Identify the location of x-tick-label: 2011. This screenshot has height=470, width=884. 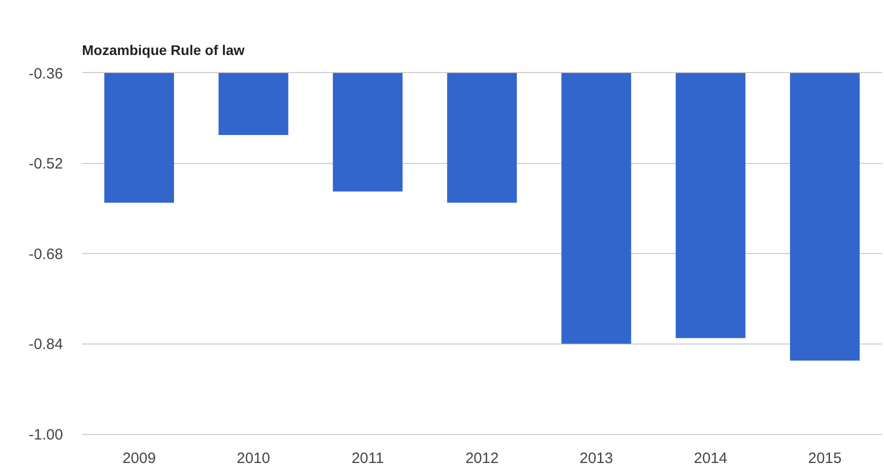
(368, 458).